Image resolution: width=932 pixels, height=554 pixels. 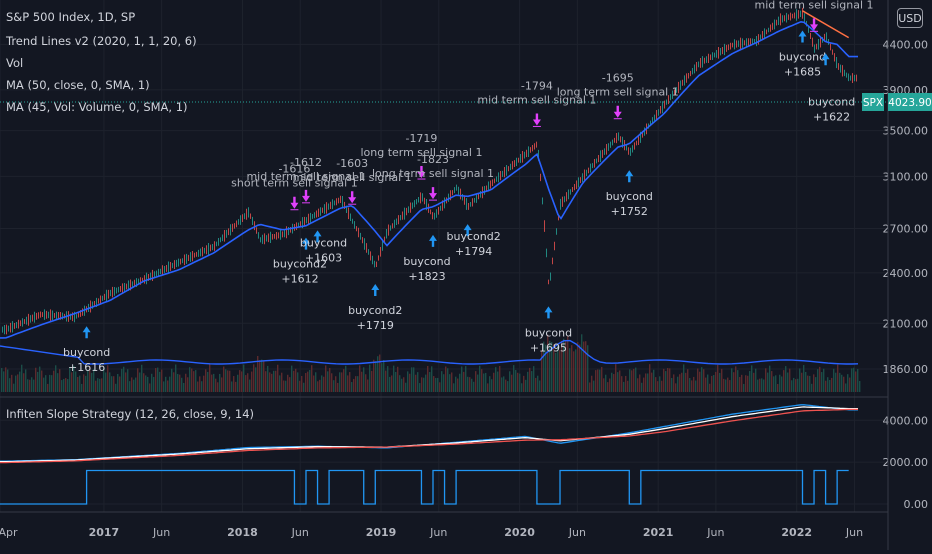 What do you see at coordinates (323, 242) in the screenshot?
I see `buy-signal-label: buycond` at bounding box center [323, 242].